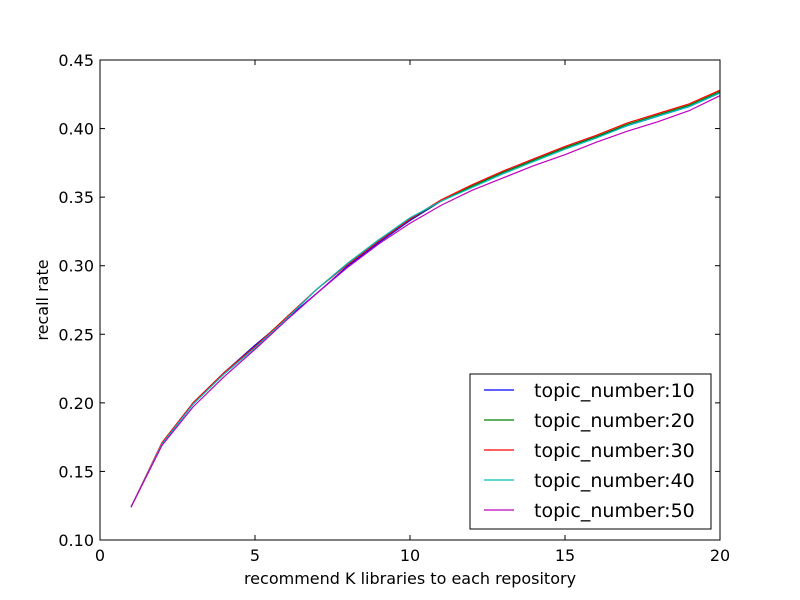 The width and height of the screenshot is (800, 600). What do you see at coordinates (76, 129) in the screenshot?
I see `y-tick-label: 0.40` at bounding box center [76, 129].